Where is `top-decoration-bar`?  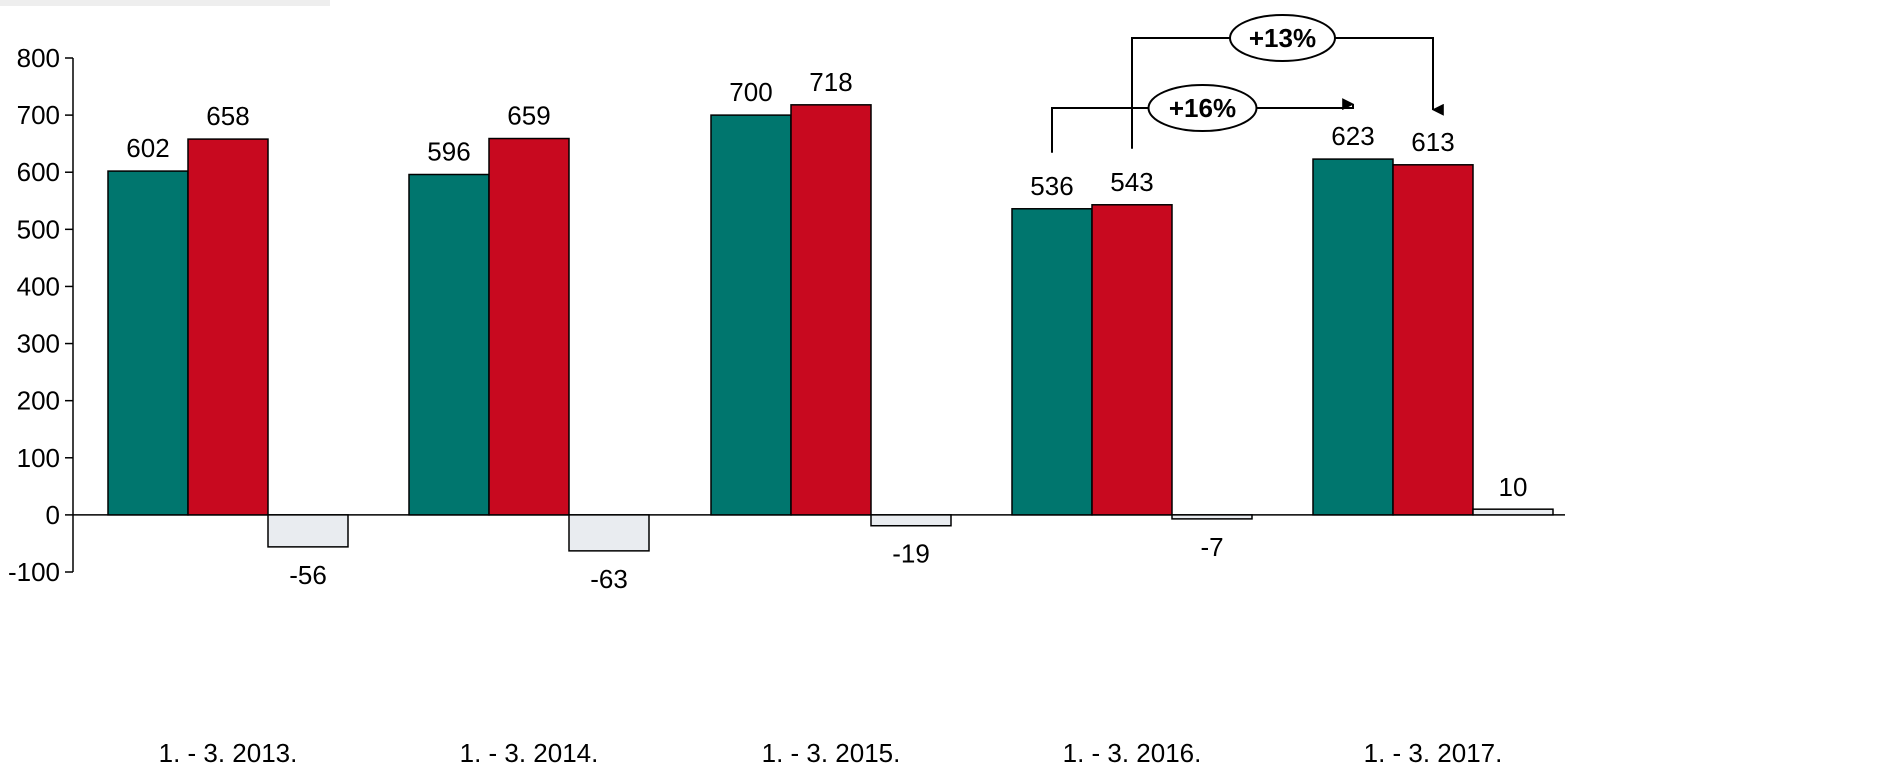
top-decoration-bar is located at coordinates (165, 3).